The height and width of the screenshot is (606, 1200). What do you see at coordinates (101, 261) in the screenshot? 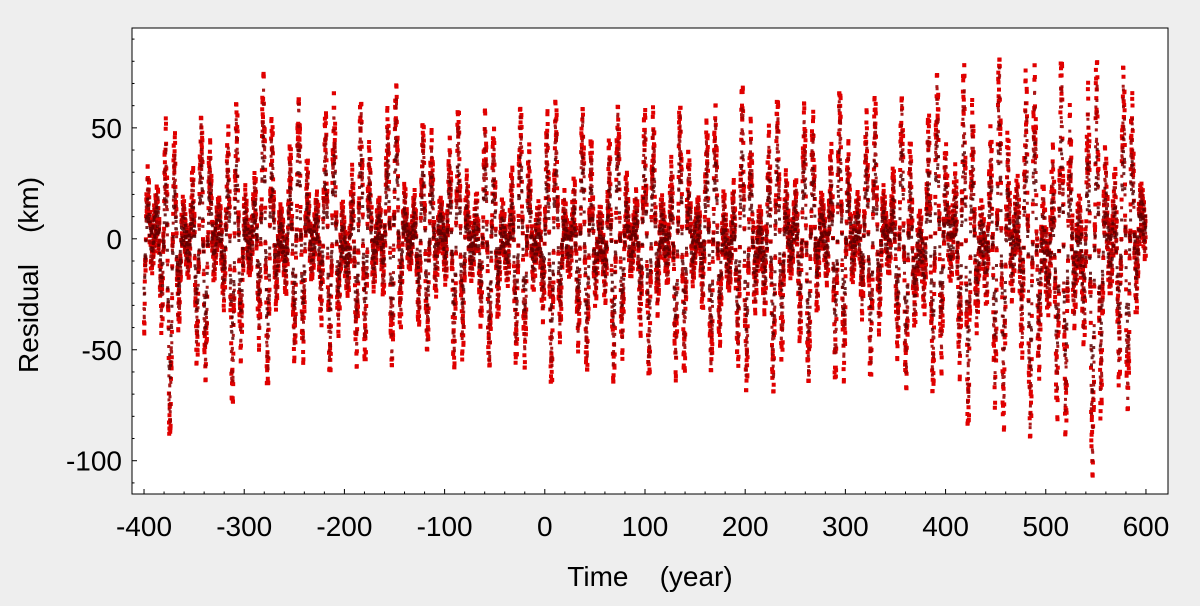
I see `y-axis-ticks: -100 -50 0 50` at bounding box center [101, 261].